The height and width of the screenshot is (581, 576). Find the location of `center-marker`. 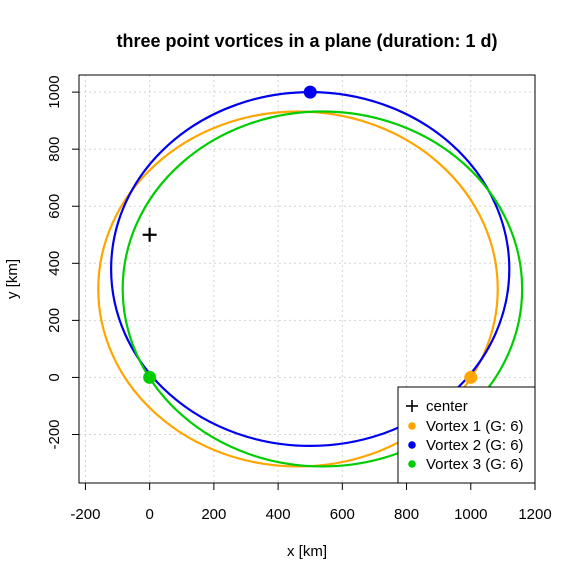

center-marker is located at coordinates (149, 234).